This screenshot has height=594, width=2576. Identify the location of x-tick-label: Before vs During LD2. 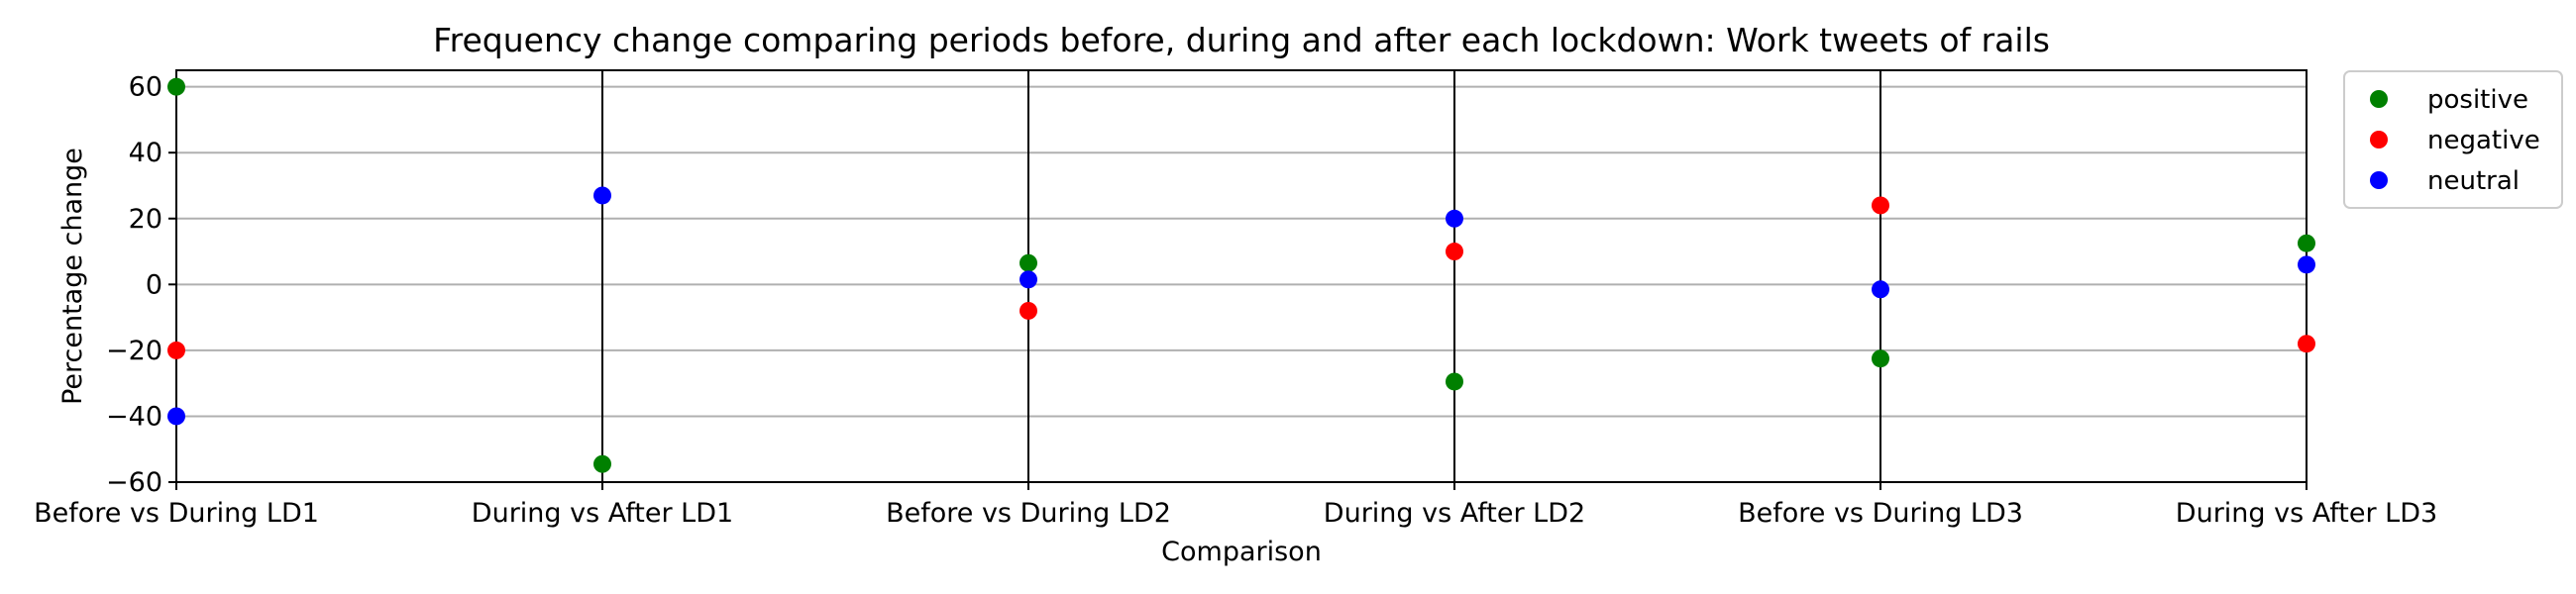
(1028, 513).